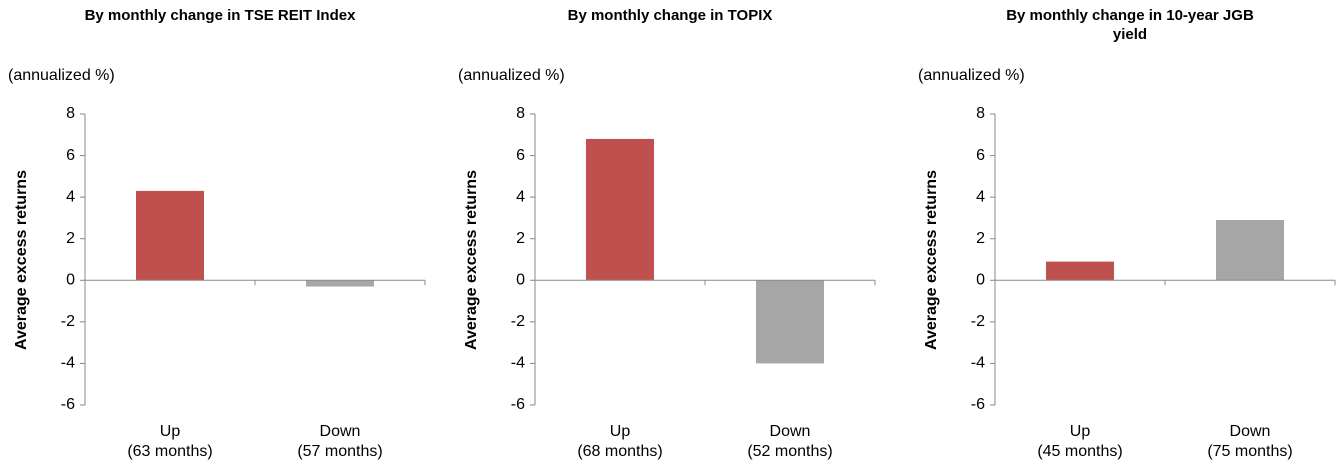  Describe the element at coordinates (670, 15) in the screenshot. I see `chart-title: By monthly change in TOPIX` at that location.